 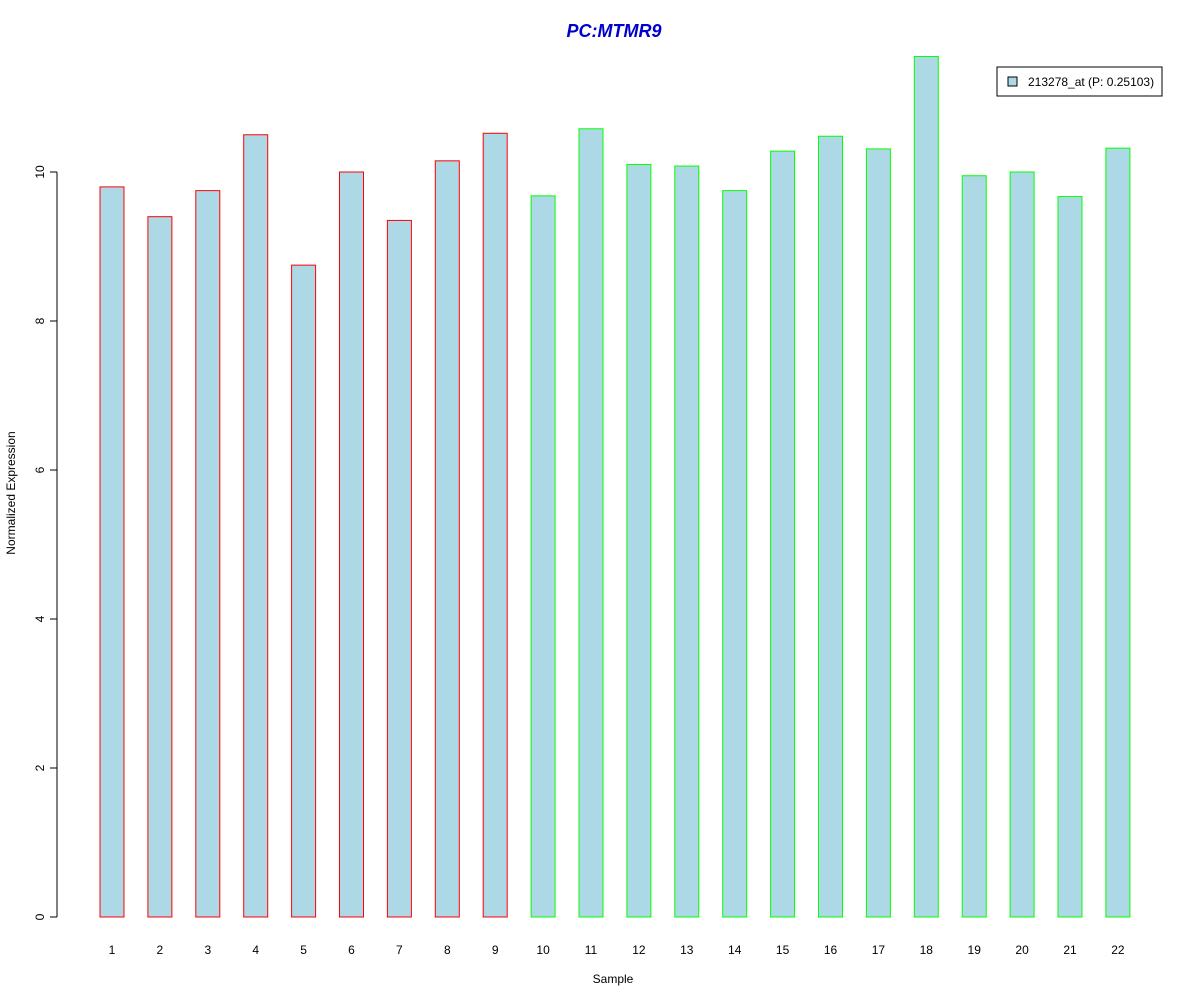 I want to click on y-tick-label: 10, so click(x=40, y=172).